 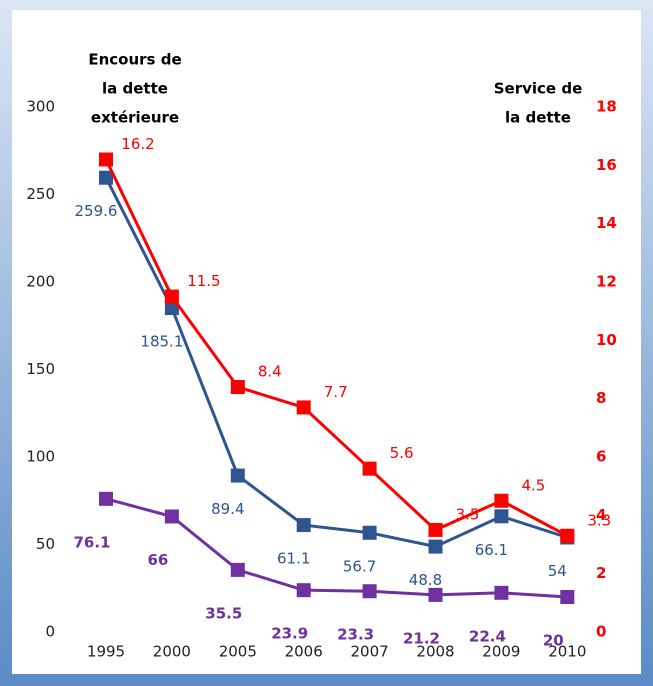 What do you see at coordinates (606, 282) in the screenshot?
I see `y2-tick-label: 12` at bounding box center [606, 282].